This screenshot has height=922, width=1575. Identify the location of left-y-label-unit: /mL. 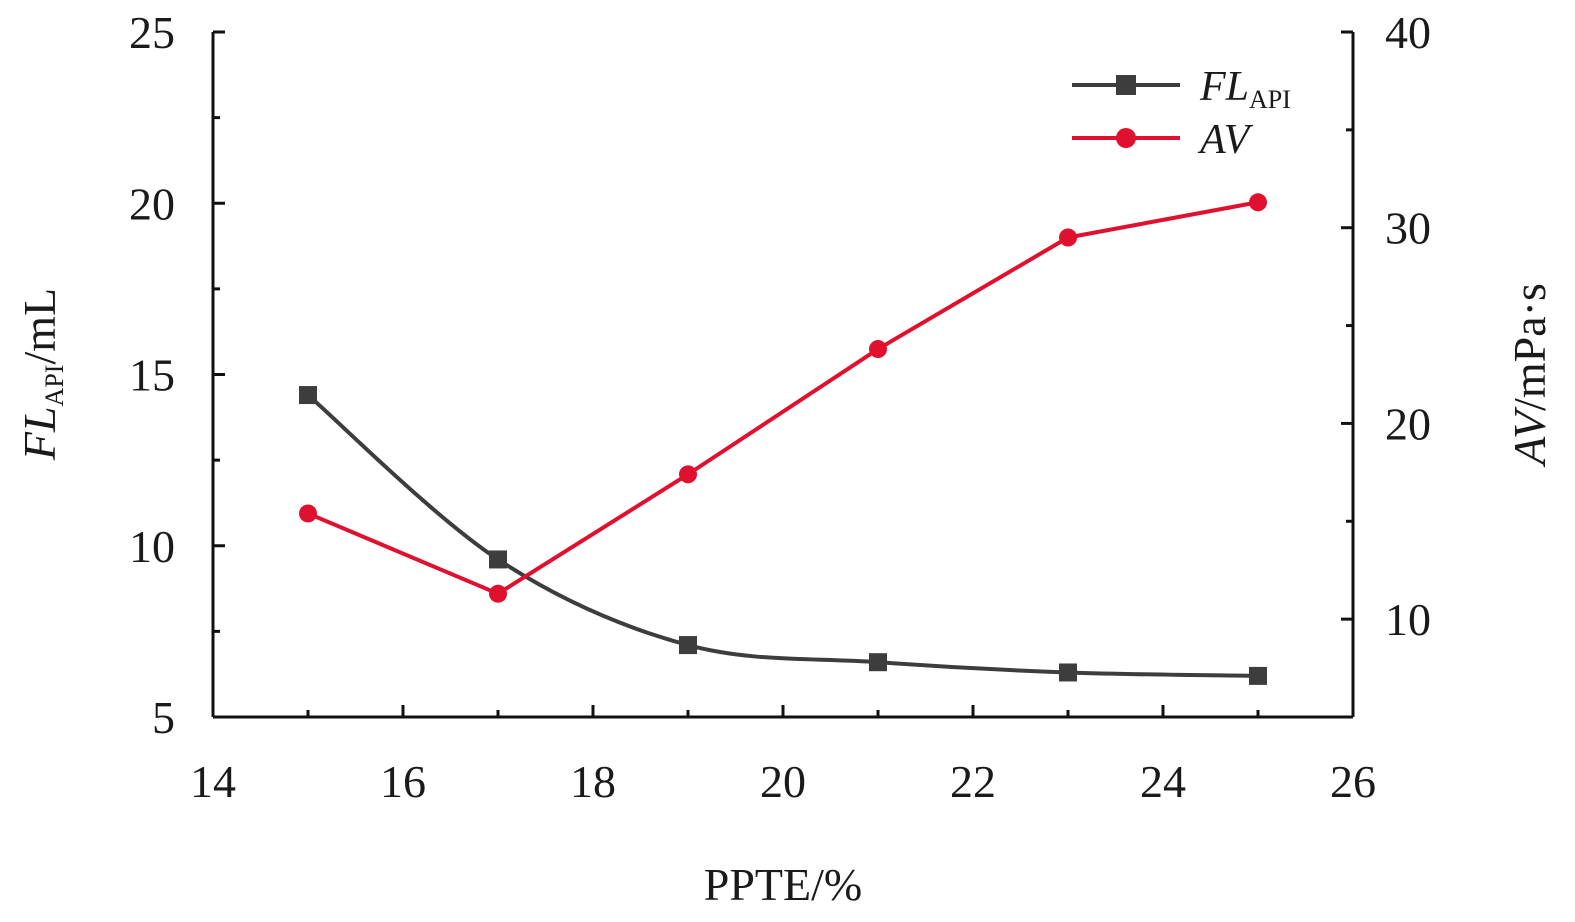
(39, 326).